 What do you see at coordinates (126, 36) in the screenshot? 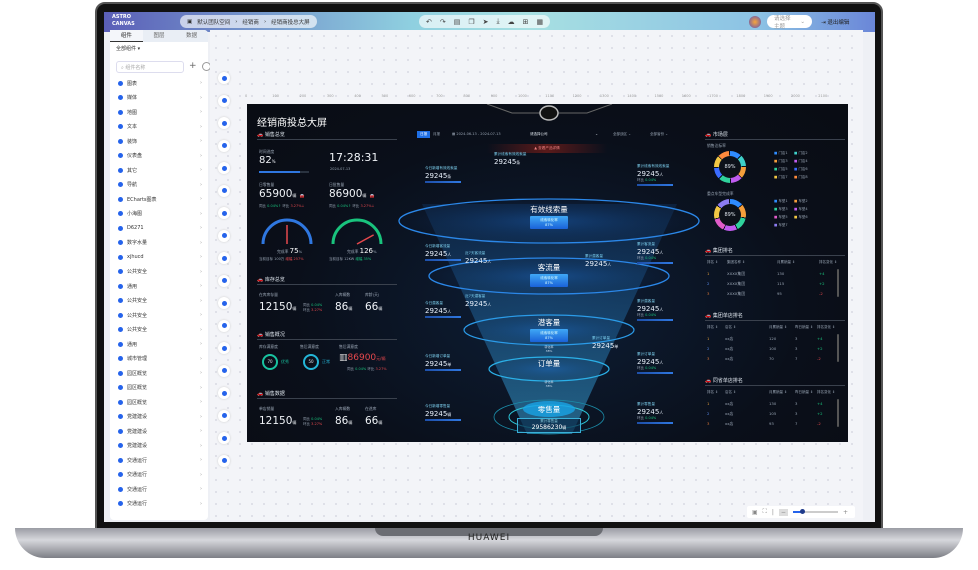
I see `tab-components: 组件` at bounding box center [126, 36].